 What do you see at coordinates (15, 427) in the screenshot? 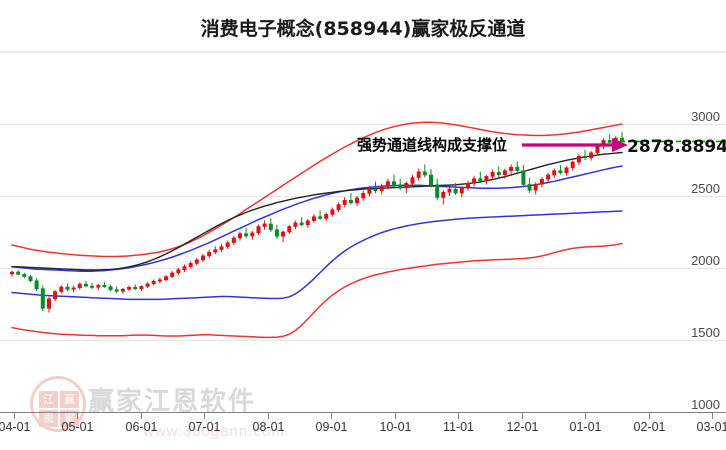
I see `x-axis-tick-04-01: 04-01` at bounding box center [15, 427].